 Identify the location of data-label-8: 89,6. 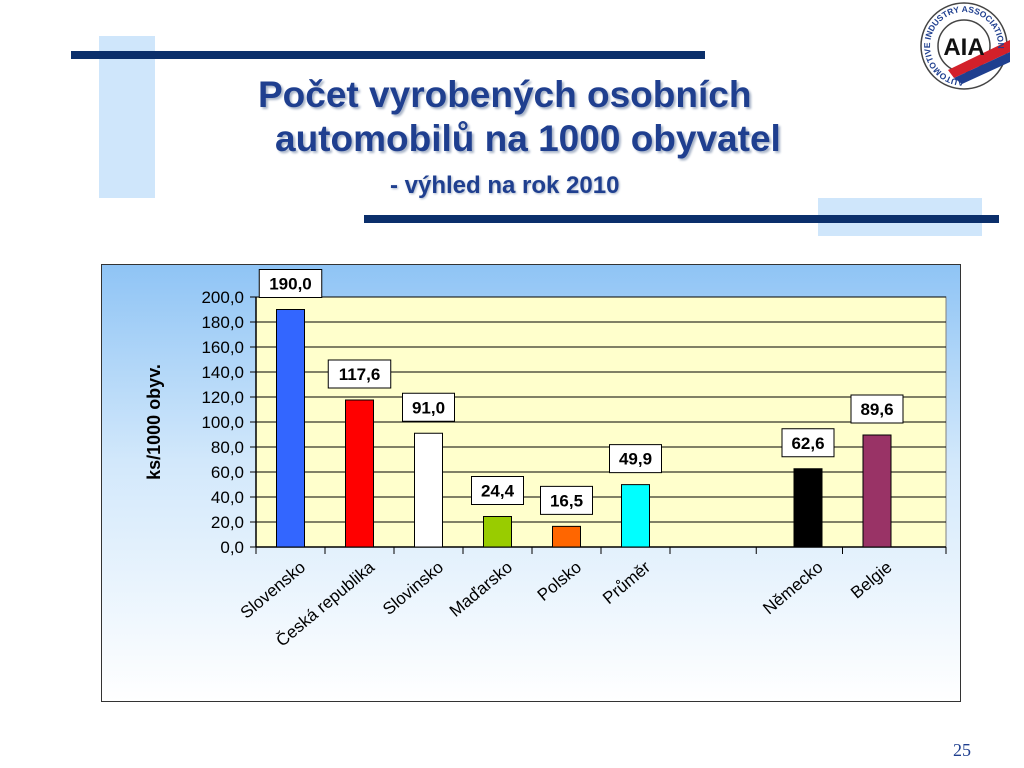
(876, 409).